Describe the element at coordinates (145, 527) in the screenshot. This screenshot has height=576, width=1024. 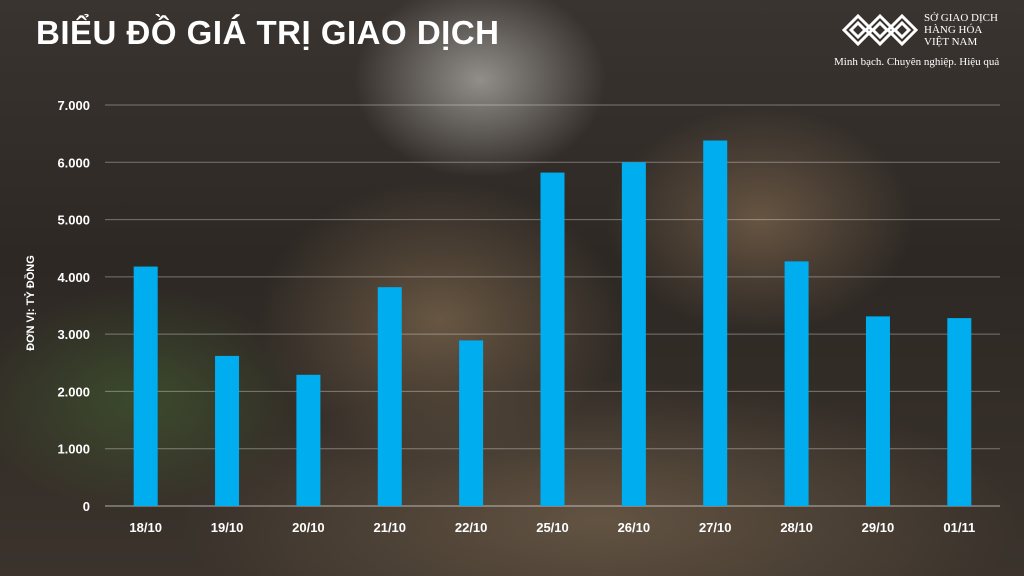
I see `x-tick-label: 18/10` at that location.